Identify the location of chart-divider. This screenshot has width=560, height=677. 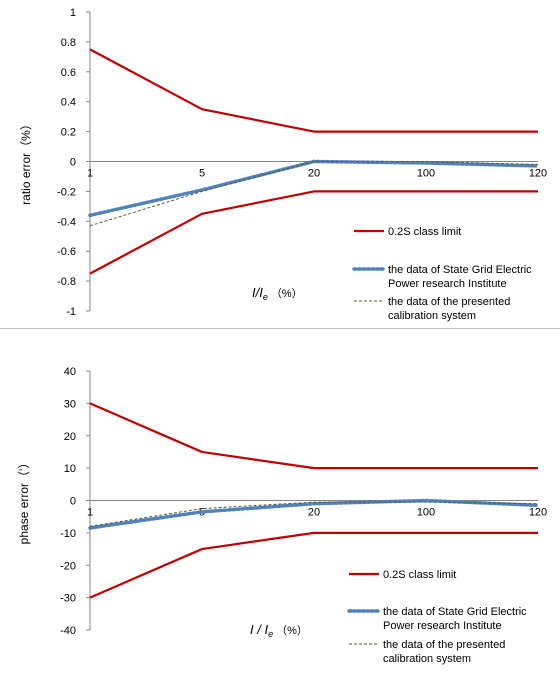
(280, 328).